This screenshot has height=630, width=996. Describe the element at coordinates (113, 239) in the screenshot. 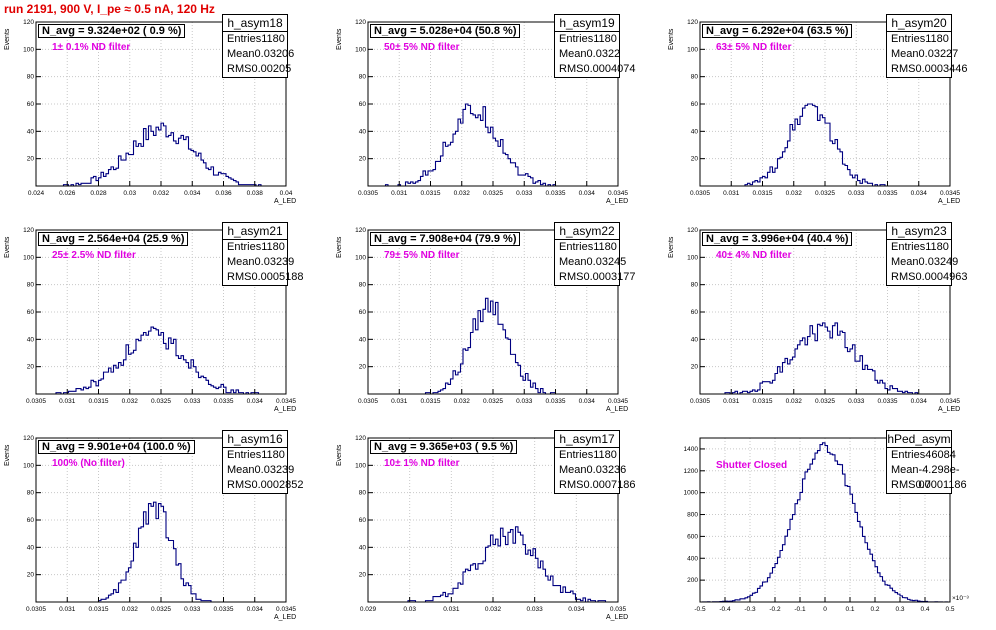

I see `n-avg-label: N_avg = 2.564e+04 (25.9 %)` at that location.